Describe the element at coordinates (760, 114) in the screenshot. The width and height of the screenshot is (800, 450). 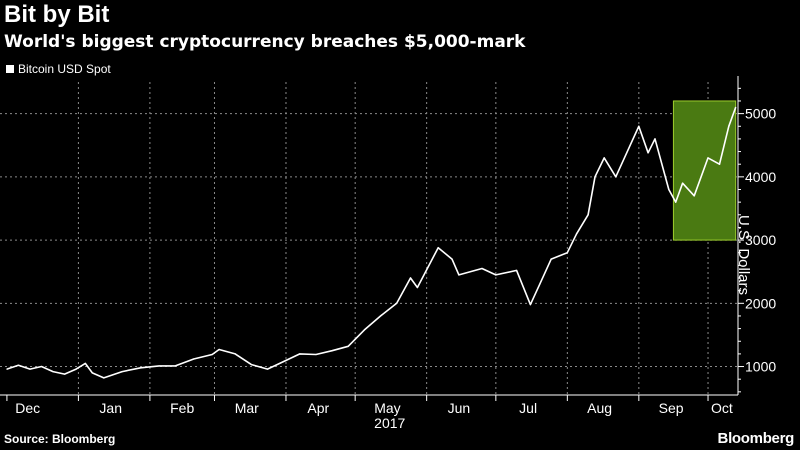
I see `y-tick-label: 5000` at that location.